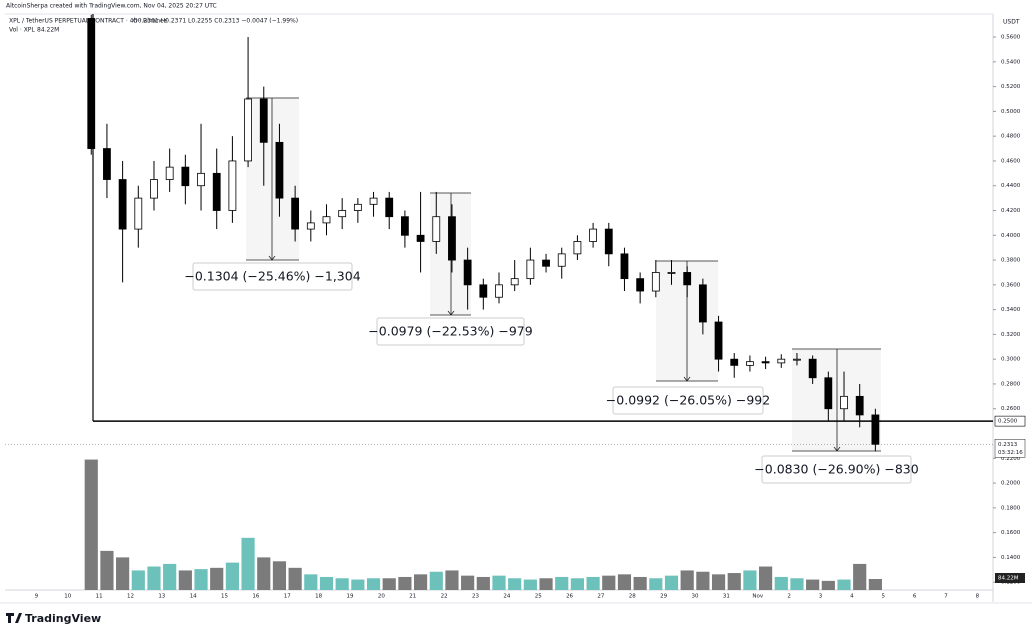 Image resolution: width=1032 pixels, height=634 pixels. I want to click on annotation: −0.1304 (−25.46%) −1,304, so click(272, 276).